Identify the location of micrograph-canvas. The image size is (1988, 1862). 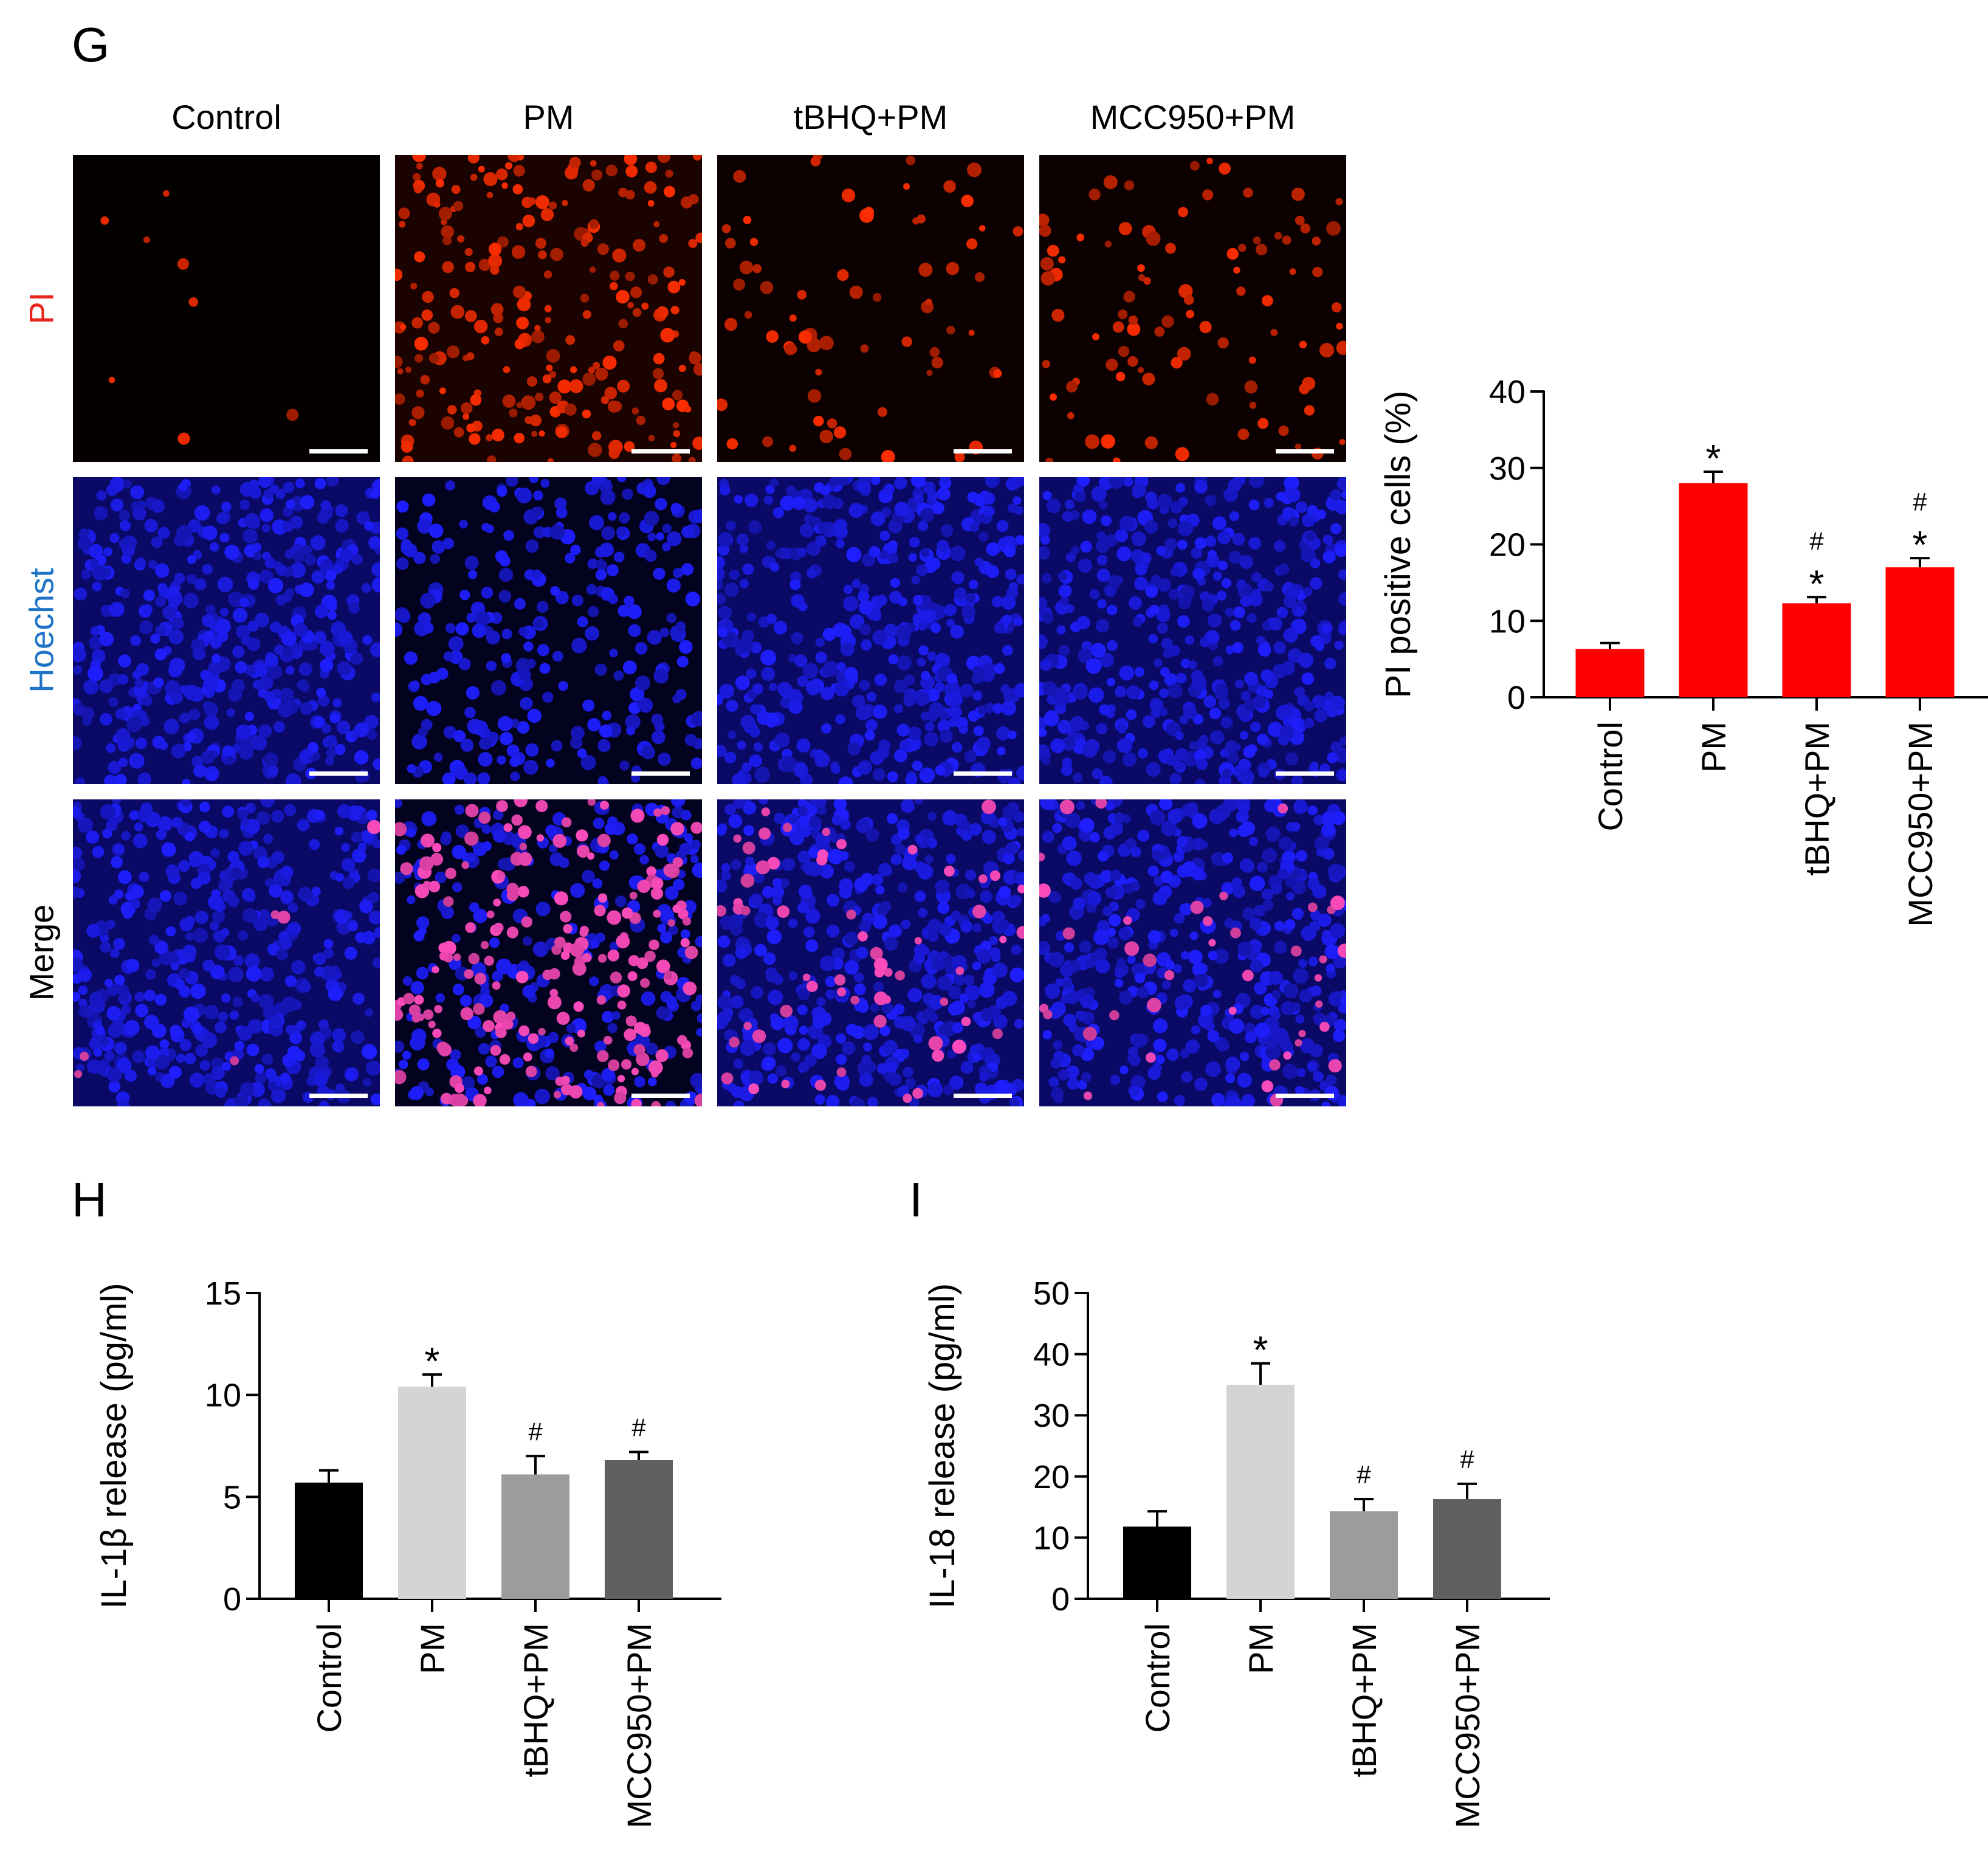
(548, 631).